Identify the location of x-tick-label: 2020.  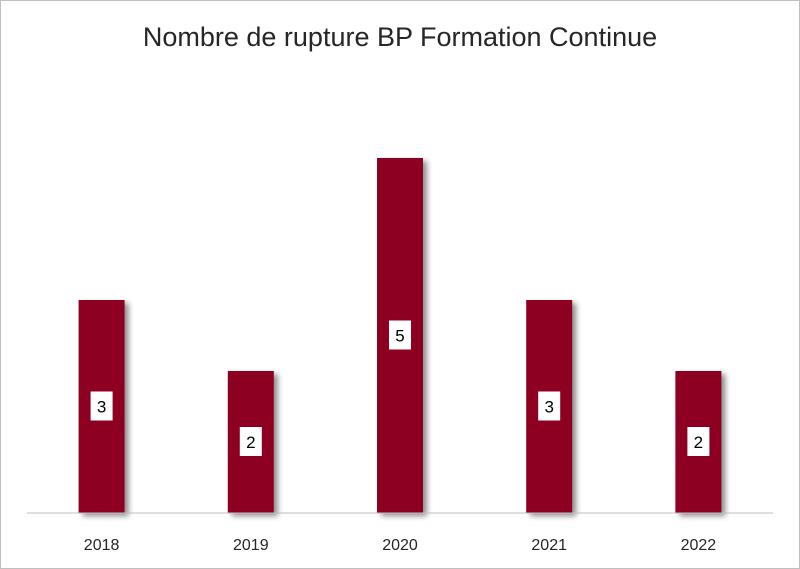
(400, 545).